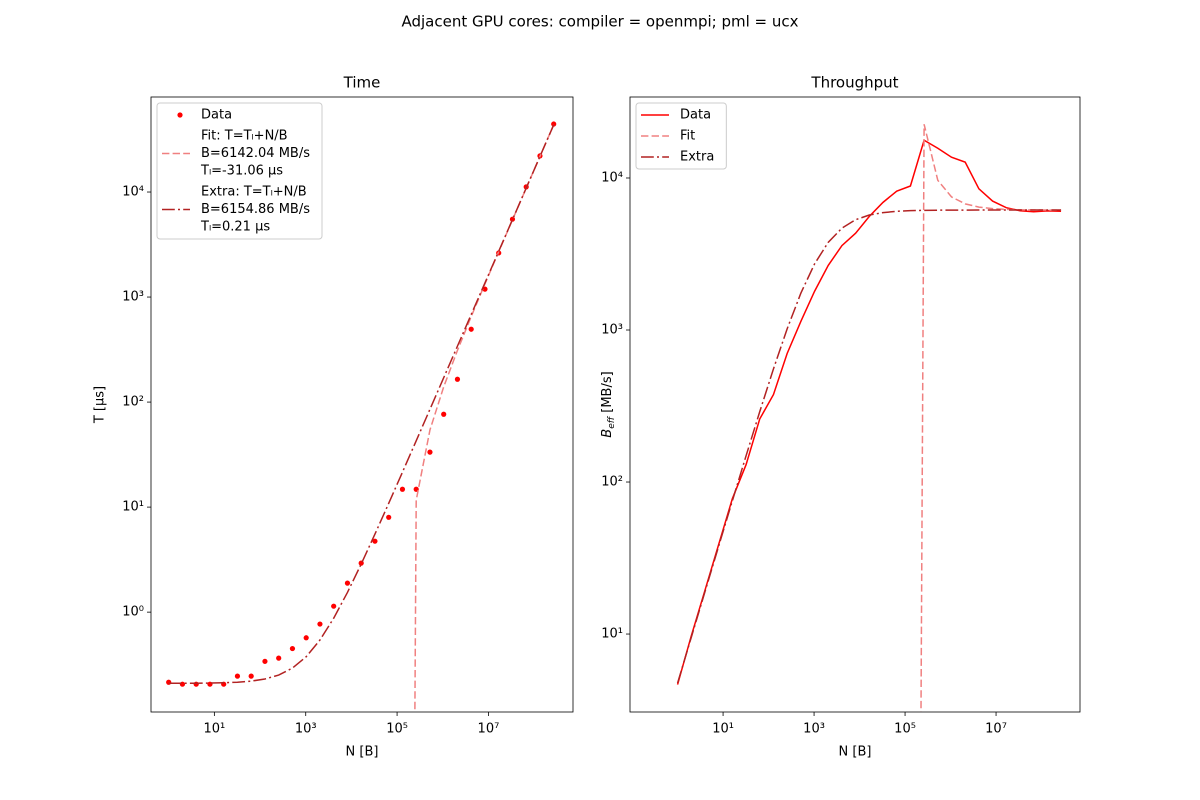  Describe the element at coordinates (254, 192) in the screenshot. I see `legend-label: Extra: T=Tₗ+N/B` at that location.